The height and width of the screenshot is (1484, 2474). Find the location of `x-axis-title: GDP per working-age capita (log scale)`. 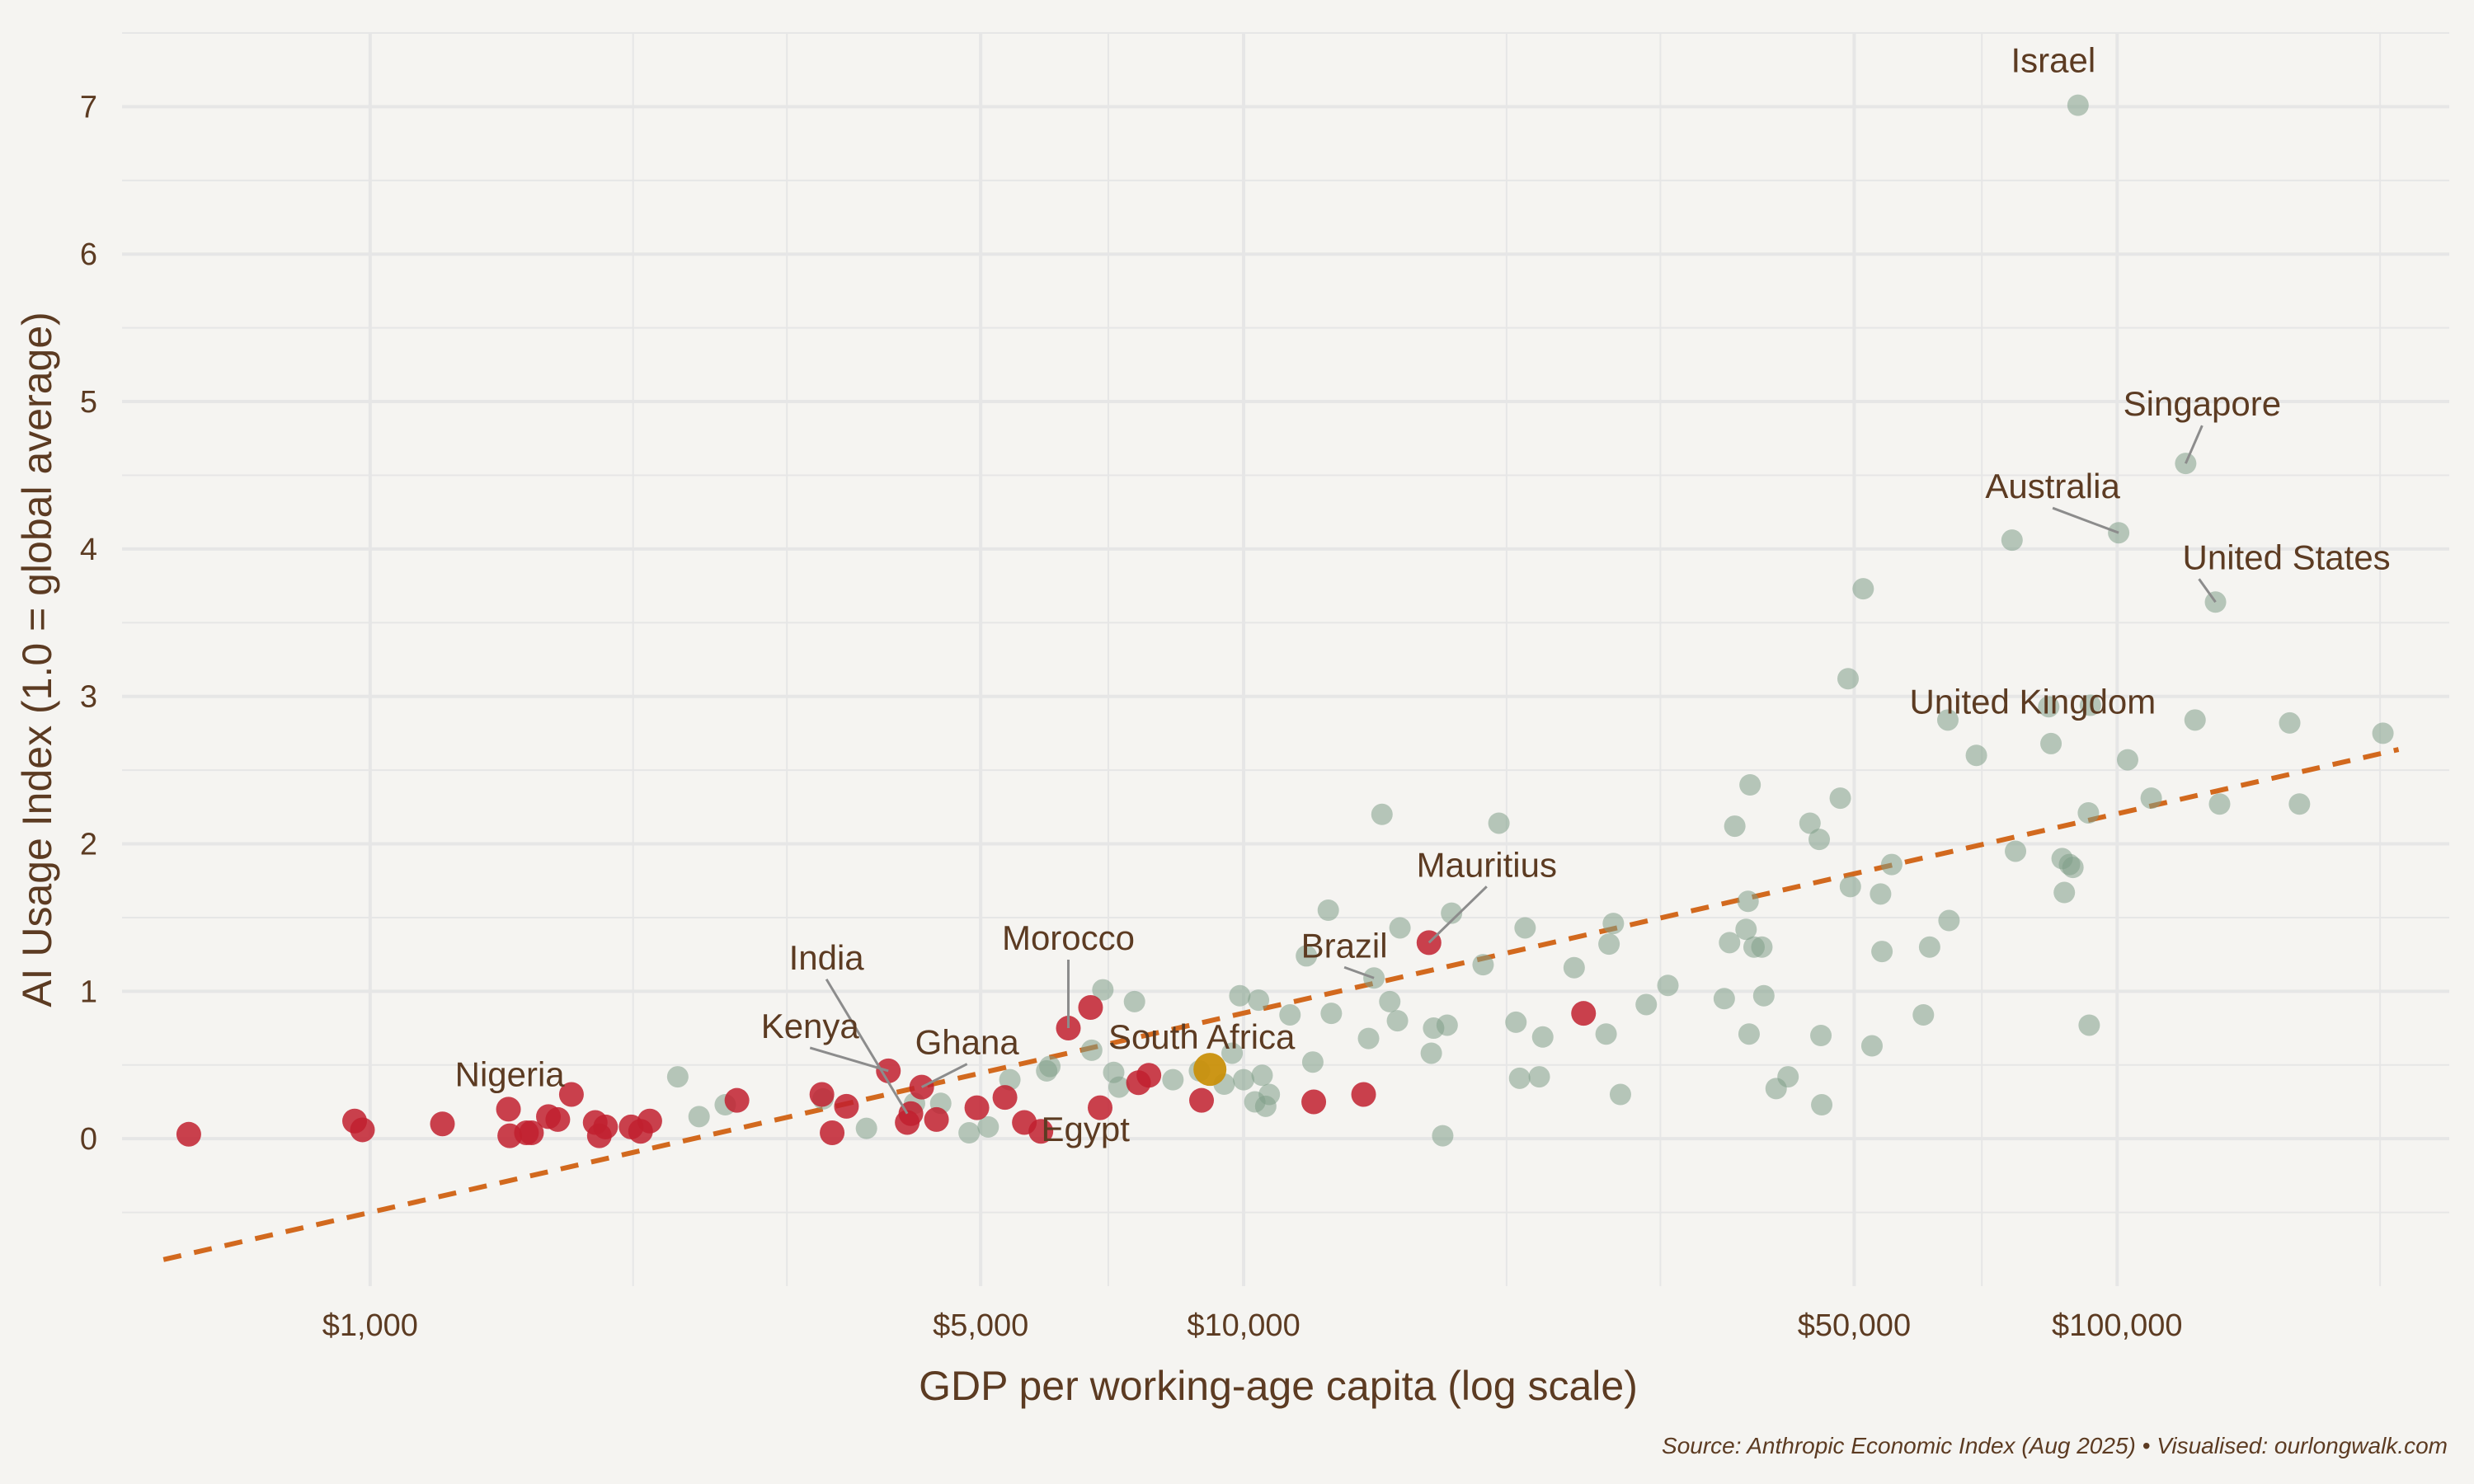

x-axis-title: GDP per working-age capita (log scale) is located at coordinates (1278, 1386).